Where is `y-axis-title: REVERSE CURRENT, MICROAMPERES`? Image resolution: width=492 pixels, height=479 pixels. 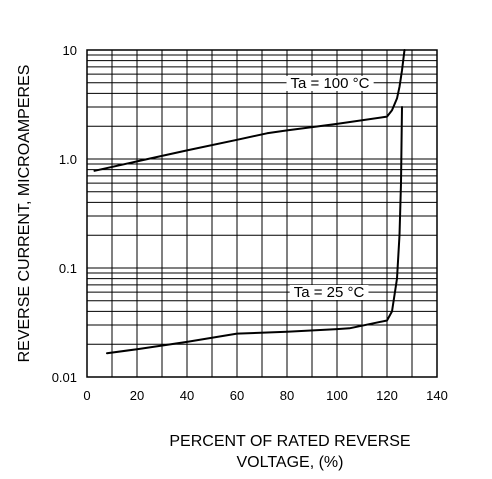 y-axis-title: REVERSE CURRENT, MICROAMPERES is located at coordinates (24, 214).